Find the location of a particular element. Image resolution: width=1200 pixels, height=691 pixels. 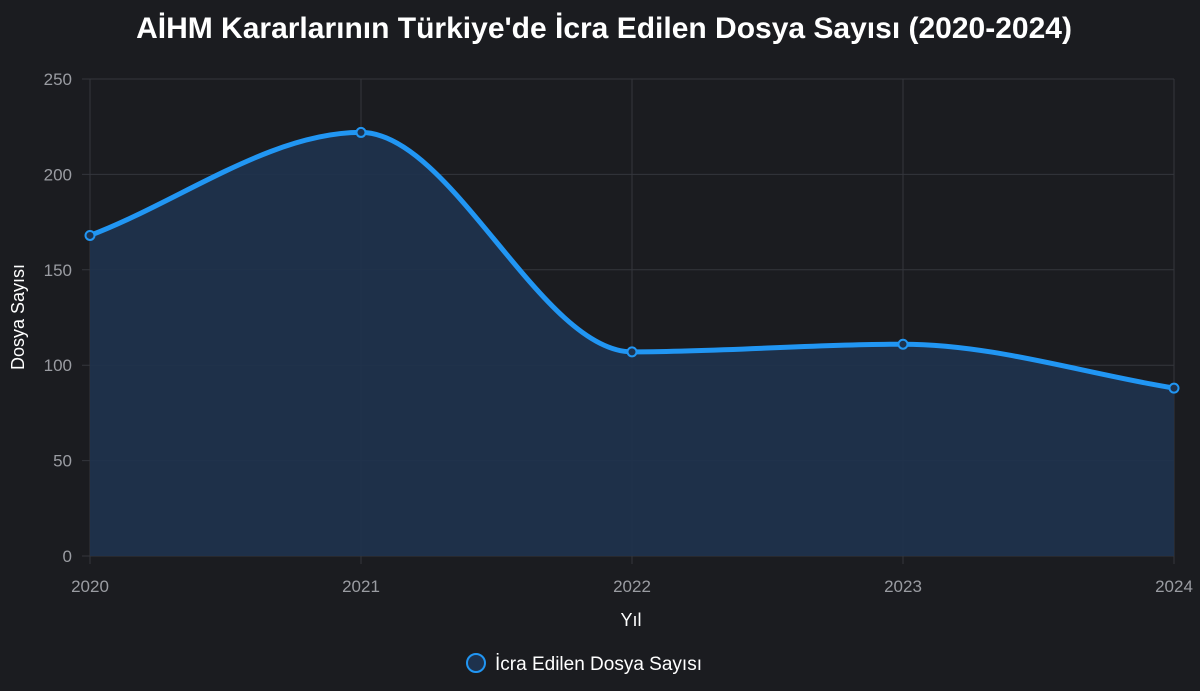

x-tick-label: 2020 is located at coordinates (90, 586).